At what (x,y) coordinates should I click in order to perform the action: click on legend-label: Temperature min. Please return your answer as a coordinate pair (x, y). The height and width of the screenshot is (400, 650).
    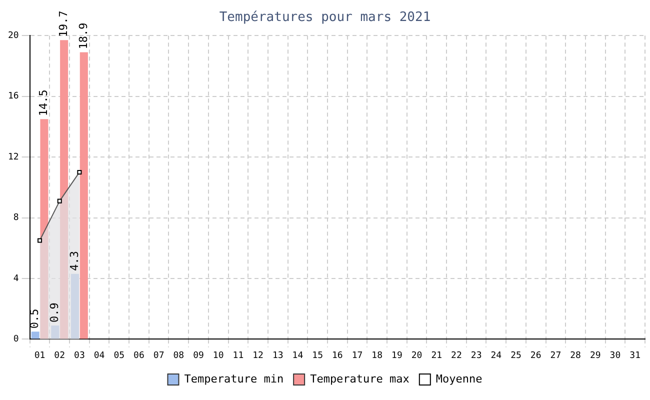
    Looking at the image, I should click on (234, 379).